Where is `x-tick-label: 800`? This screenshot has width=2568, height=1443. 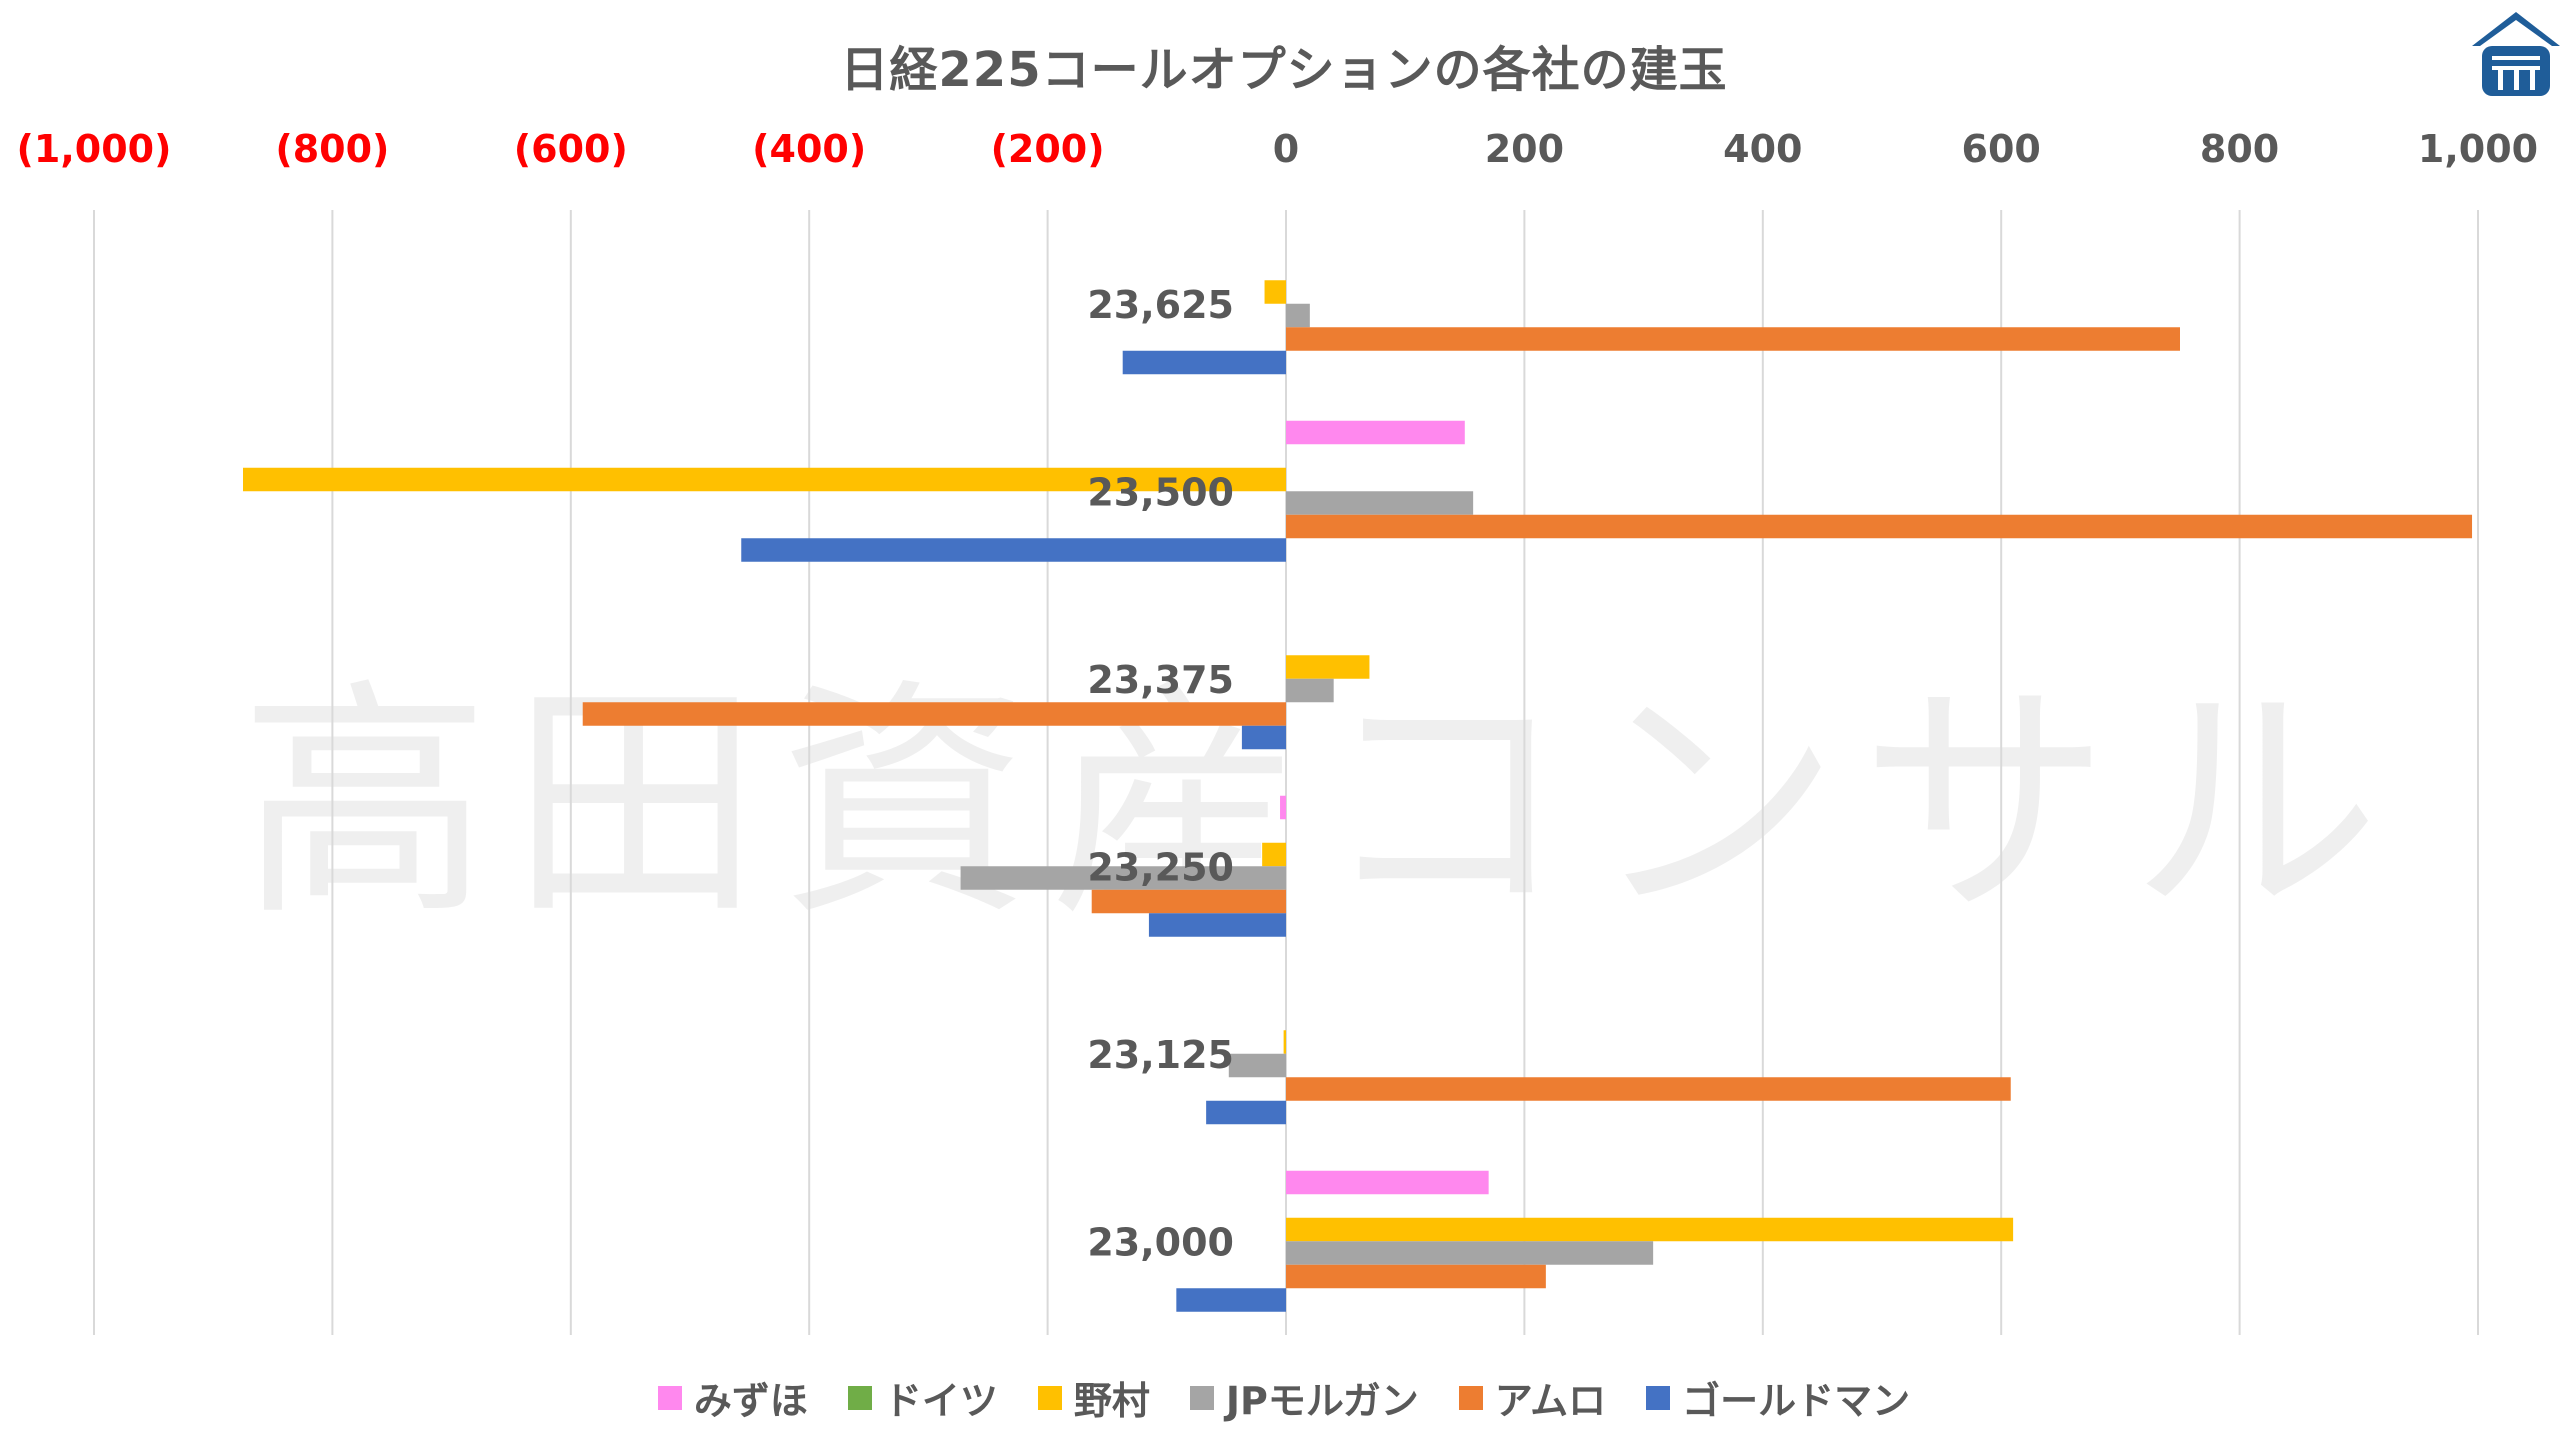
x-tick-label: 800 is located at coordinates (2239, 149).